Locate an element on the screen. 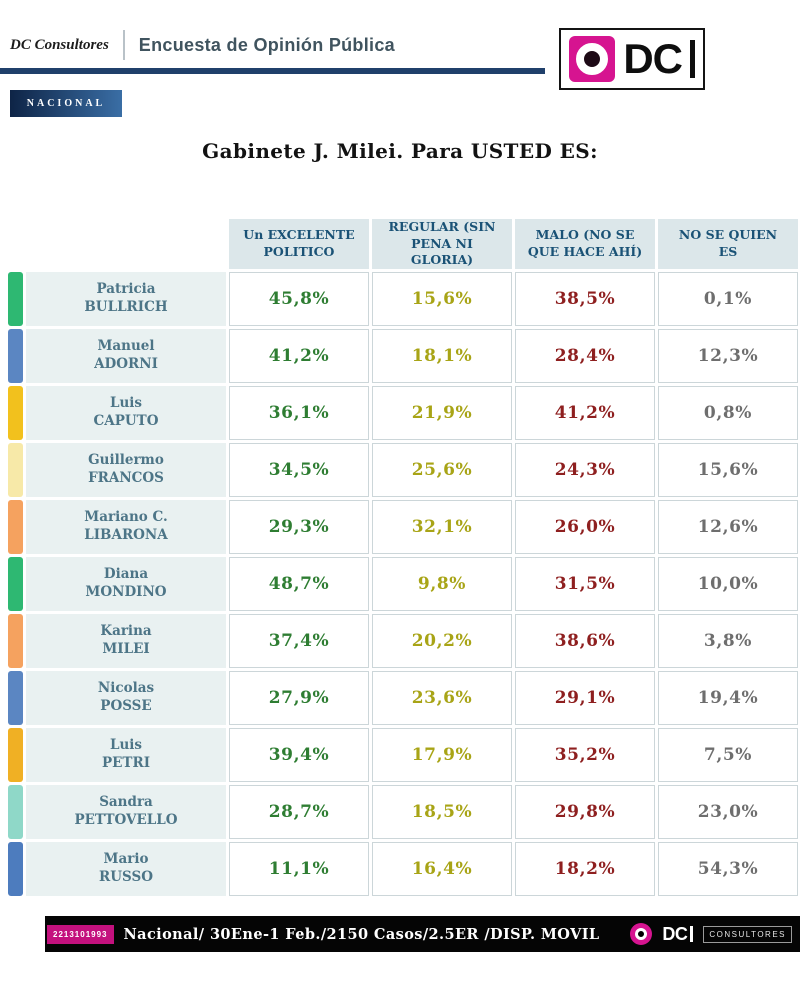 The image size is (800, 986). dc-logo-tile is located at coordinates (592, 59).